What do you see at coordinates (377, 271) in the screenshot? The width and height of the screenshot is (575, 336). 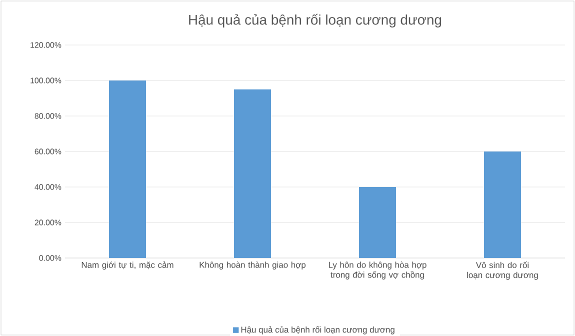 I see `x-tick-label: Ly hôn do không hòa hợp trong đời sống vợ chồng` at bounding box center [377, 271].